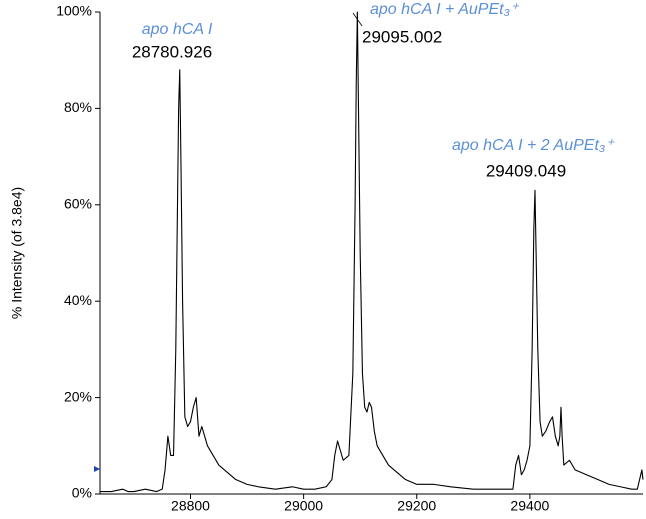 Image resolution: width=646 pixels, height=519 pixels. Describe the element at coordinates (445, 9) in the screenshot. I see `annotation: apo hCA I + AuPEt₃⁺` at that location.